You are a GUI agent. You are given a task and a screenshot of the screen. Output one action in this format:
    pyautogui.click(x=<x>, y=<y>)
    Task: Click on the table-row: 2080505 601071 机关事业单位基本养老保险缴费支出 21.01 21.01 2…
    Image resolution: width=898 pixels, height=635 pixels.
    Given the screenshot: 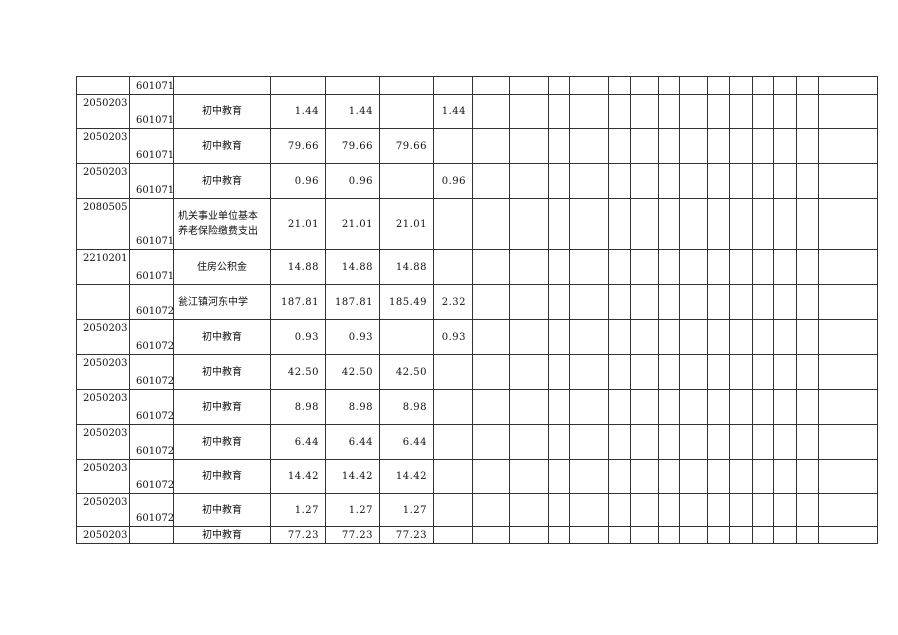 What is the action you would take?
    pyautogui.click(x=477, y=224)
    